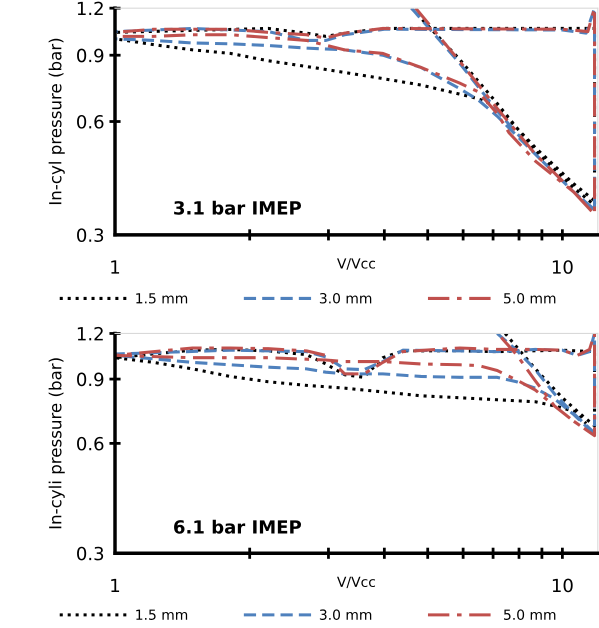 The width and height of the screenshot is (599, 628). Describe the element at coordinates (56, 121) in the screenshot. I see `y-axis-title: In-cyl pressure (bar)` at that location.